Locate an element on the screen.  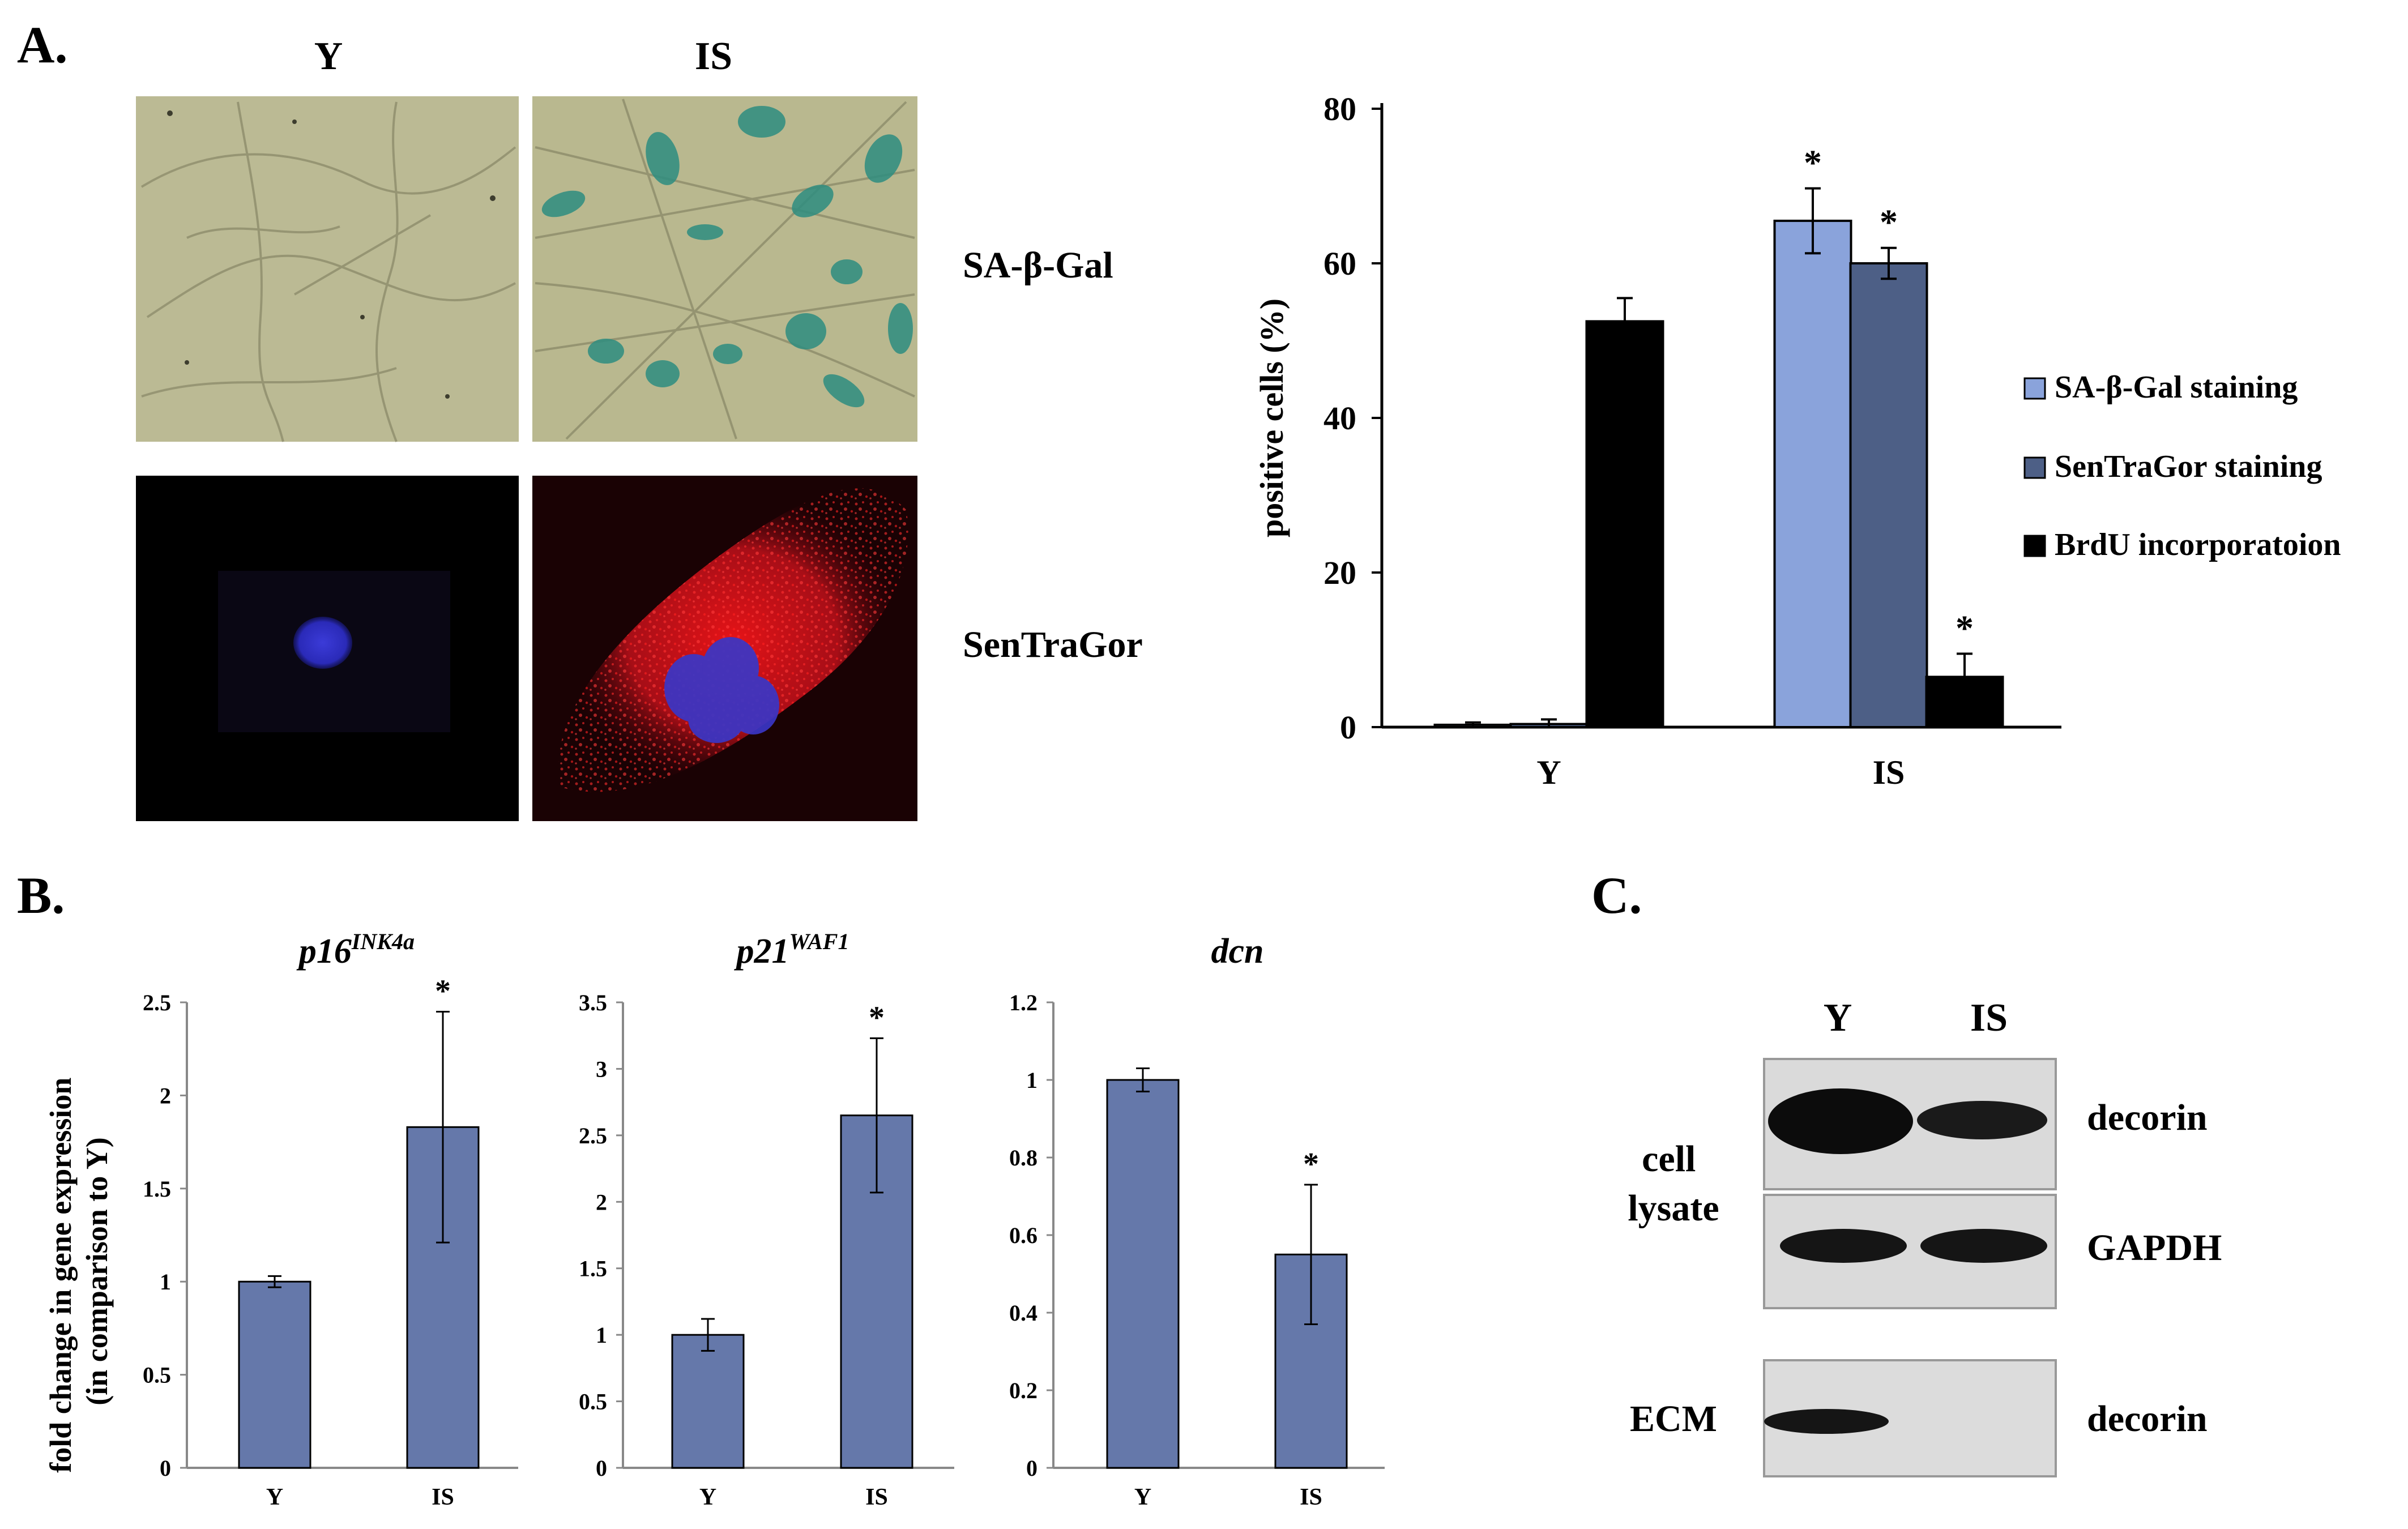
blot-decorin-ecm is located at coordinates (1910, 1418).